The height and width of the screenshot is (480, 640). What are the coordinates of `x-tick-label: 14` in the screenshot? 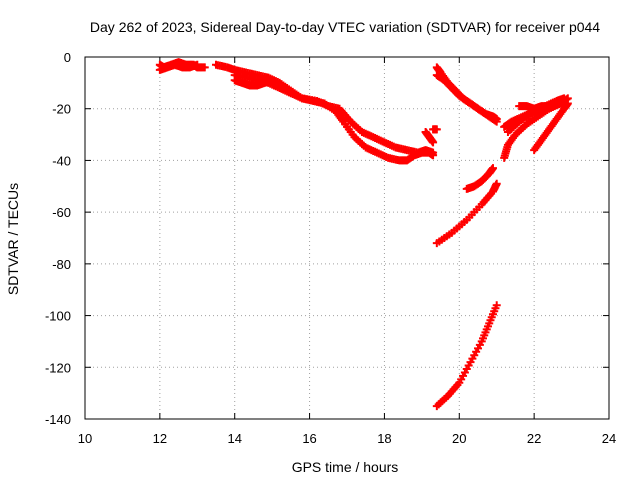 It's located at (234, 438).